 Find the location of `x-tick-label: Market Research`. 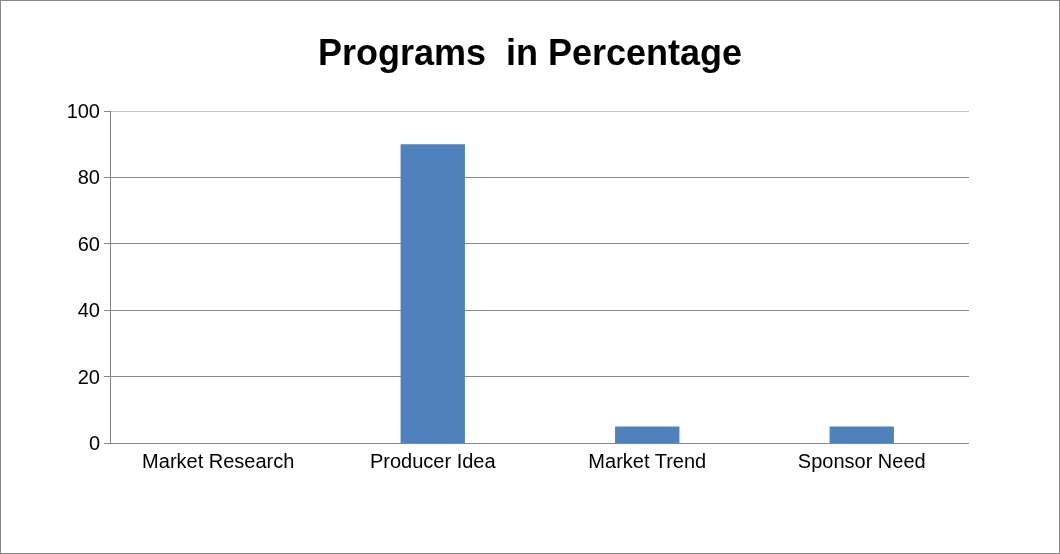

x-tick-label: Market Research is located at coordinates (218, 461).